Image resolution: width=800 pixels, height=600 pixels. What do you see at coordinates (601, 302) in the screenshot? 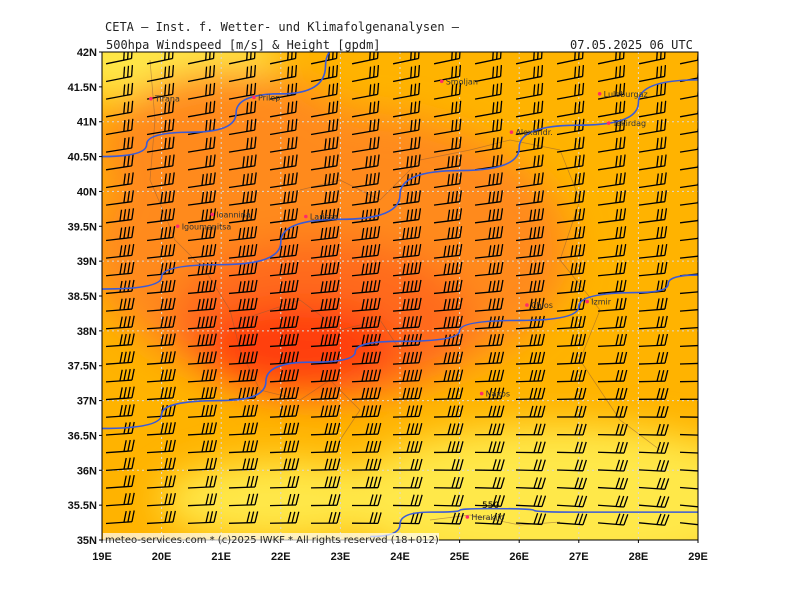
I see `city-label: Izmir` at bounding box center [601, 302].